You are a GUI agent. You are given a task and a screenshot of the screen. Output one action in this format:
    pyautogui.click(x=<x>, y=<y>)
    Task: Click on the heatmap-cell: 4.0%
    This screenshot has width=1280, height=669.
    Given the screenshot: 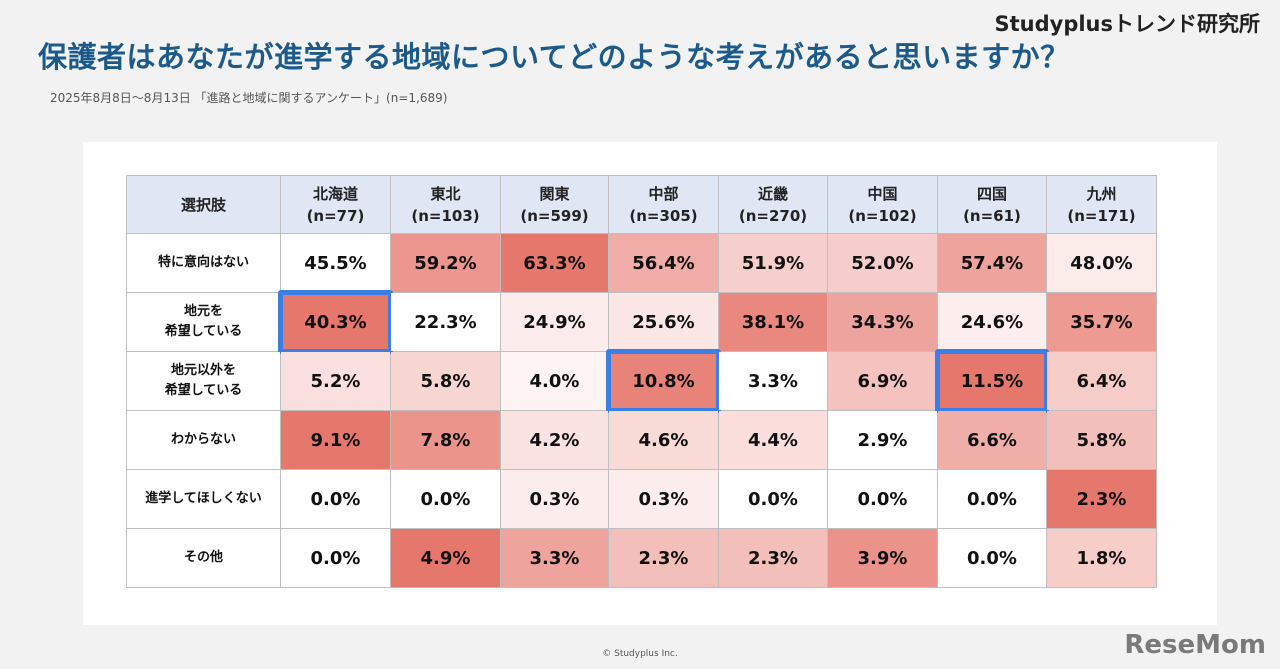 What is the action you would take?
    pyautogui.click(x=554, y=381)
    